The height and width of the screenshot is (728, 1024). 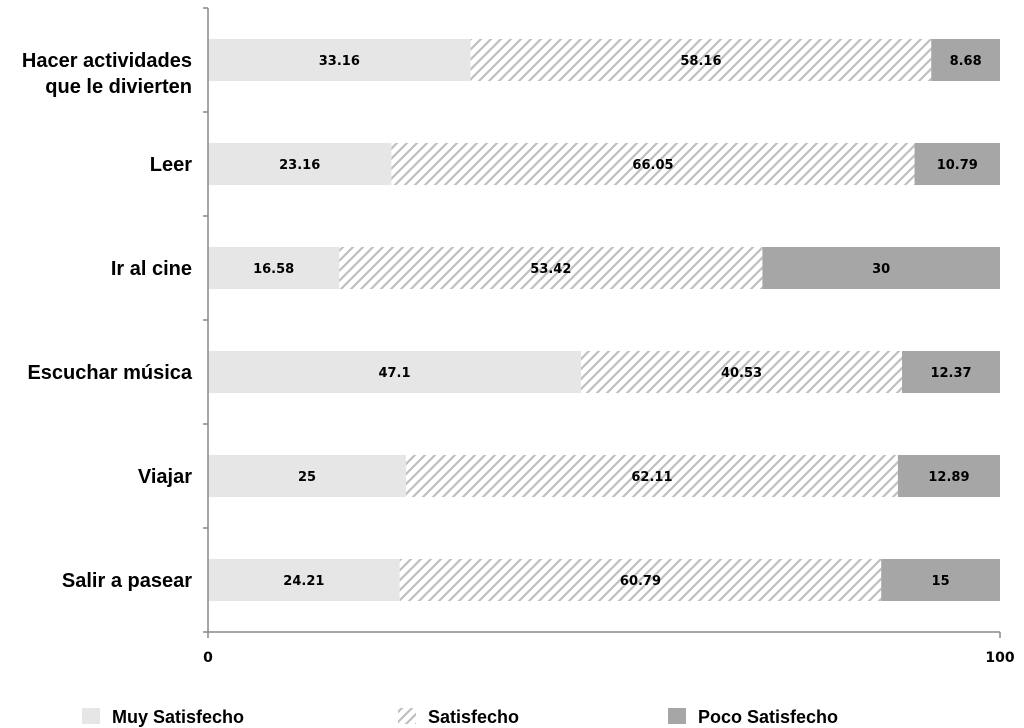 I want to click on data-label: 62.11, so click(x=651, y=477).